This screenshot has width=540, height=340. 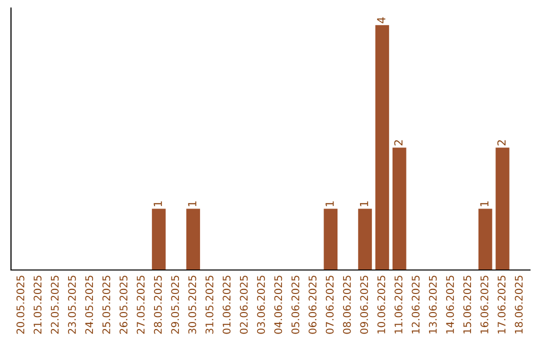 What do you see at coordinates (175, 305) in the screenshot?
I see `x-tick-label: 29.05.2025` at bounding box center [175, 305].